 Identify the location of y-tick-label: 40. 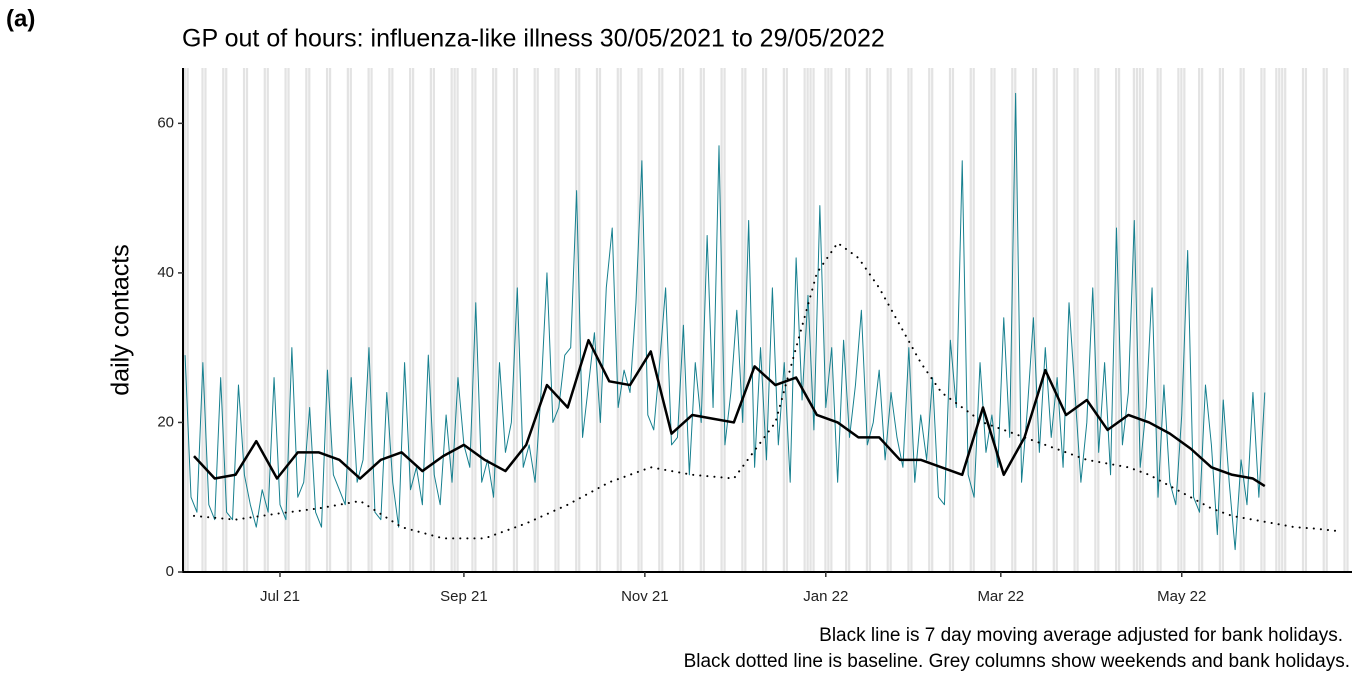
(165, 272).